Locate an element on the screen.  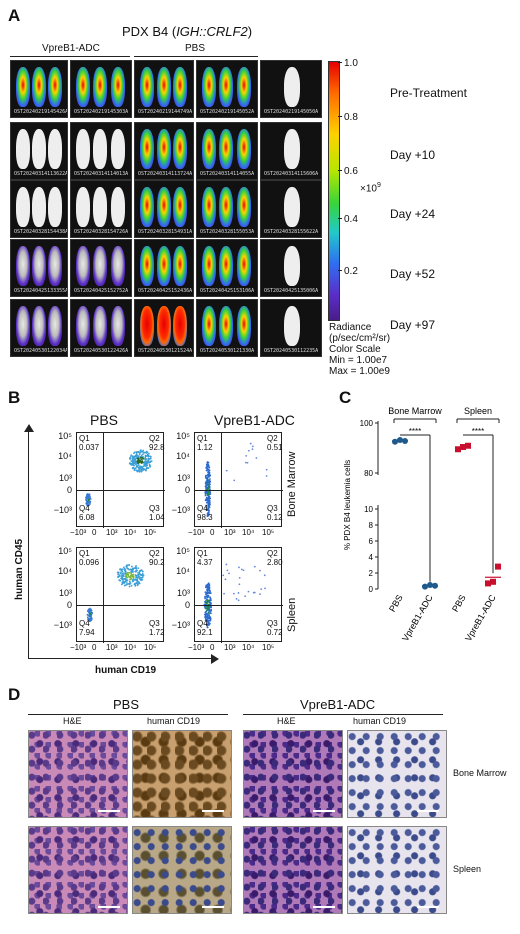
flow-x-tick: 10³ is located at coordinates (230, 532).